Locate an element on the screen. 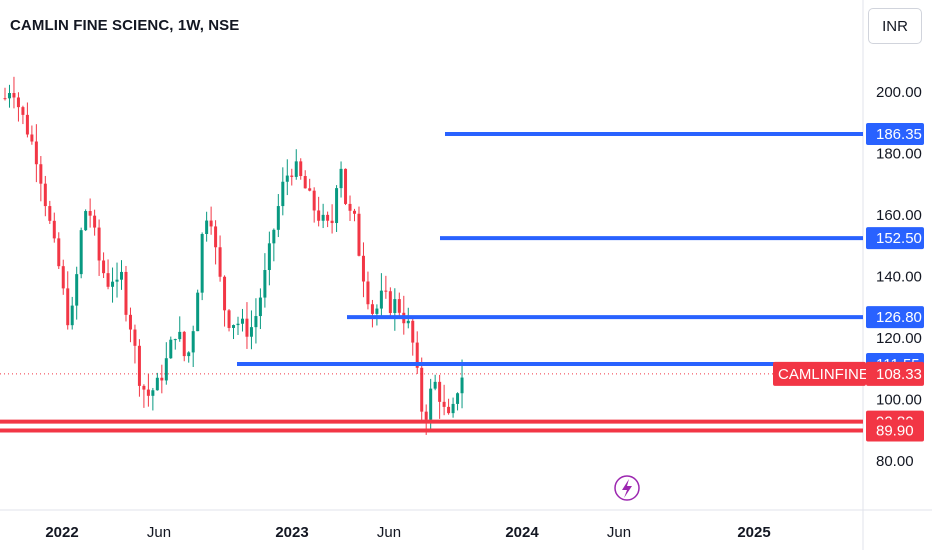  x-tick-label: 2024 is located at coordinates (522, 532).